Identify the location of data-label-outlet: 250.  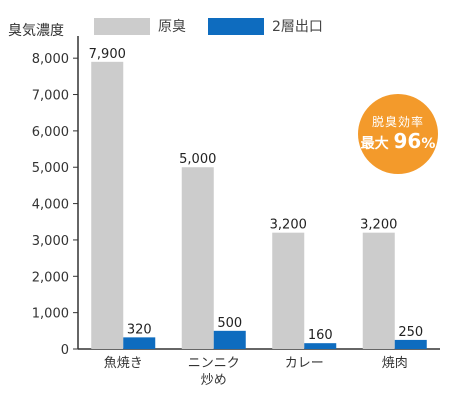
(410, 332).